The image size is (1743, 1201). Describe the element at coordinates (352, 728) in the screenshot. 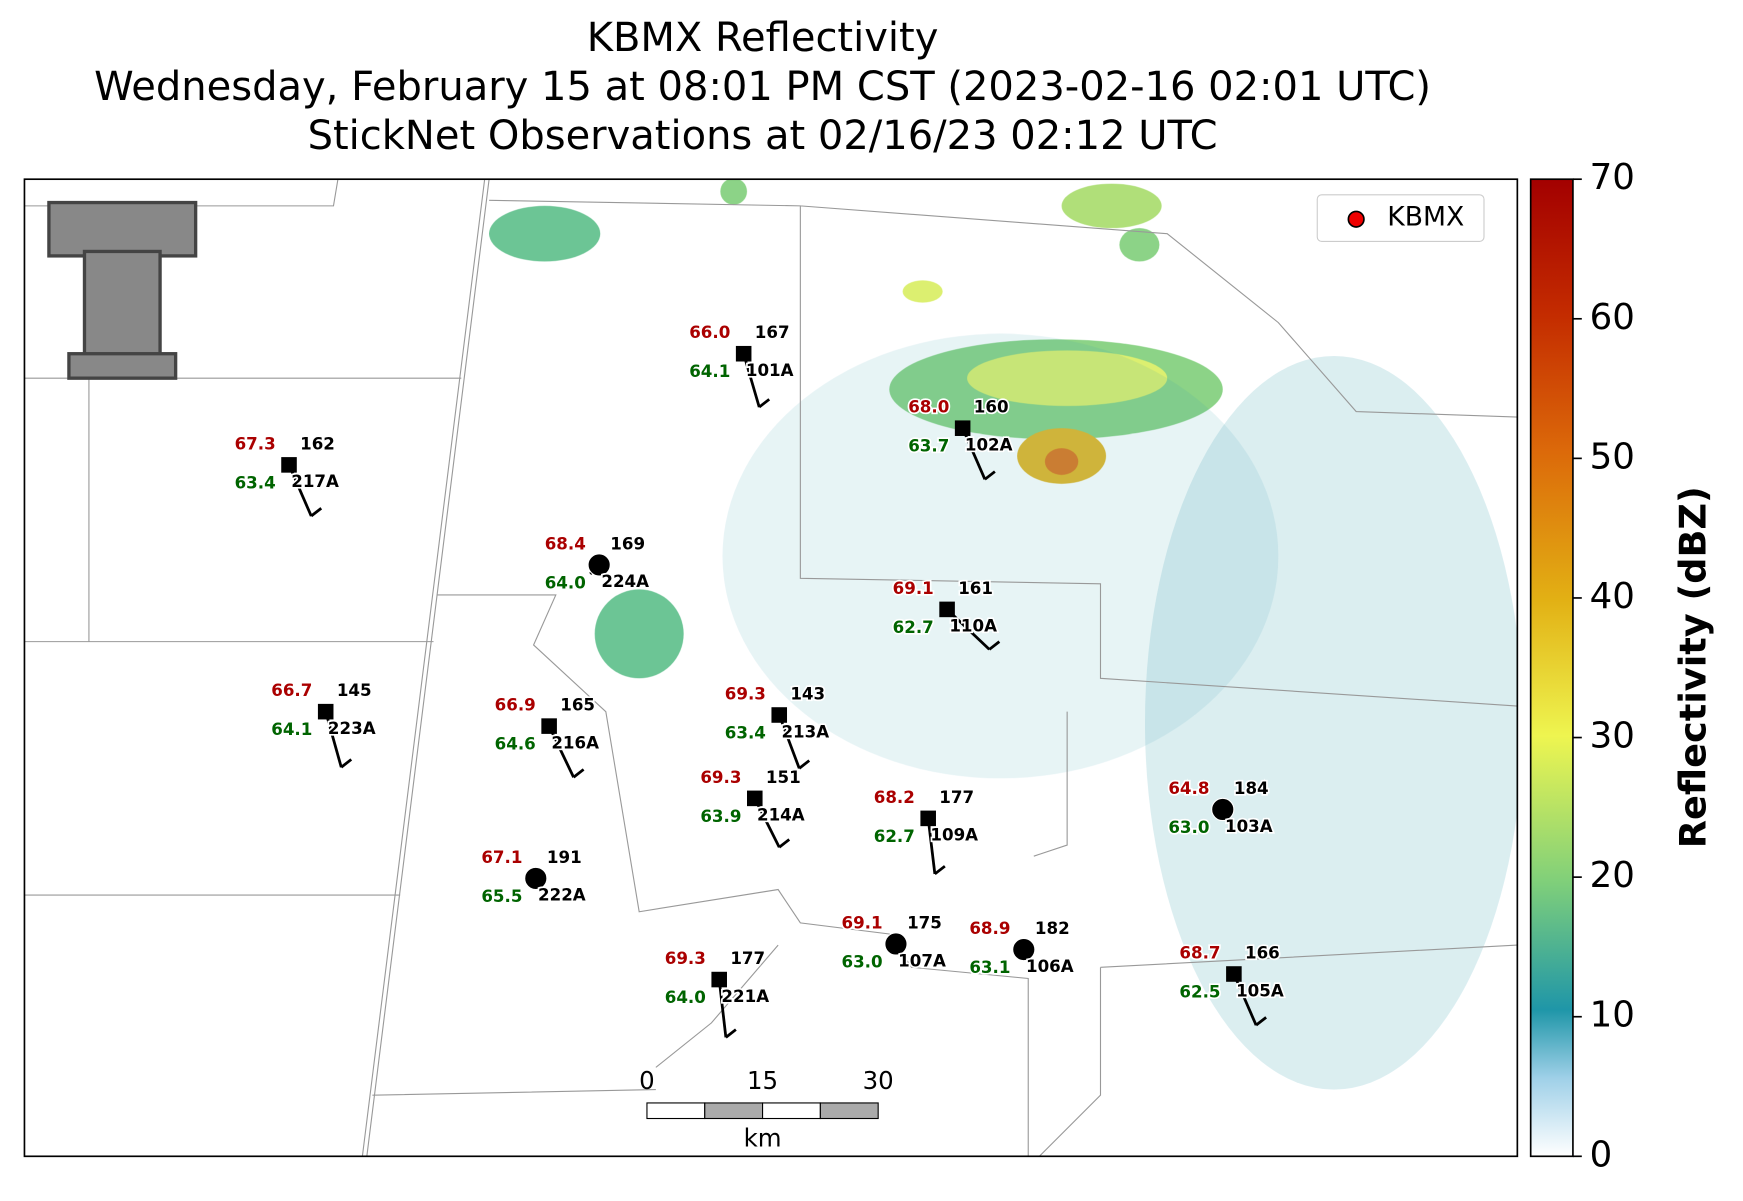

I see `station-id: 223A` at that location.